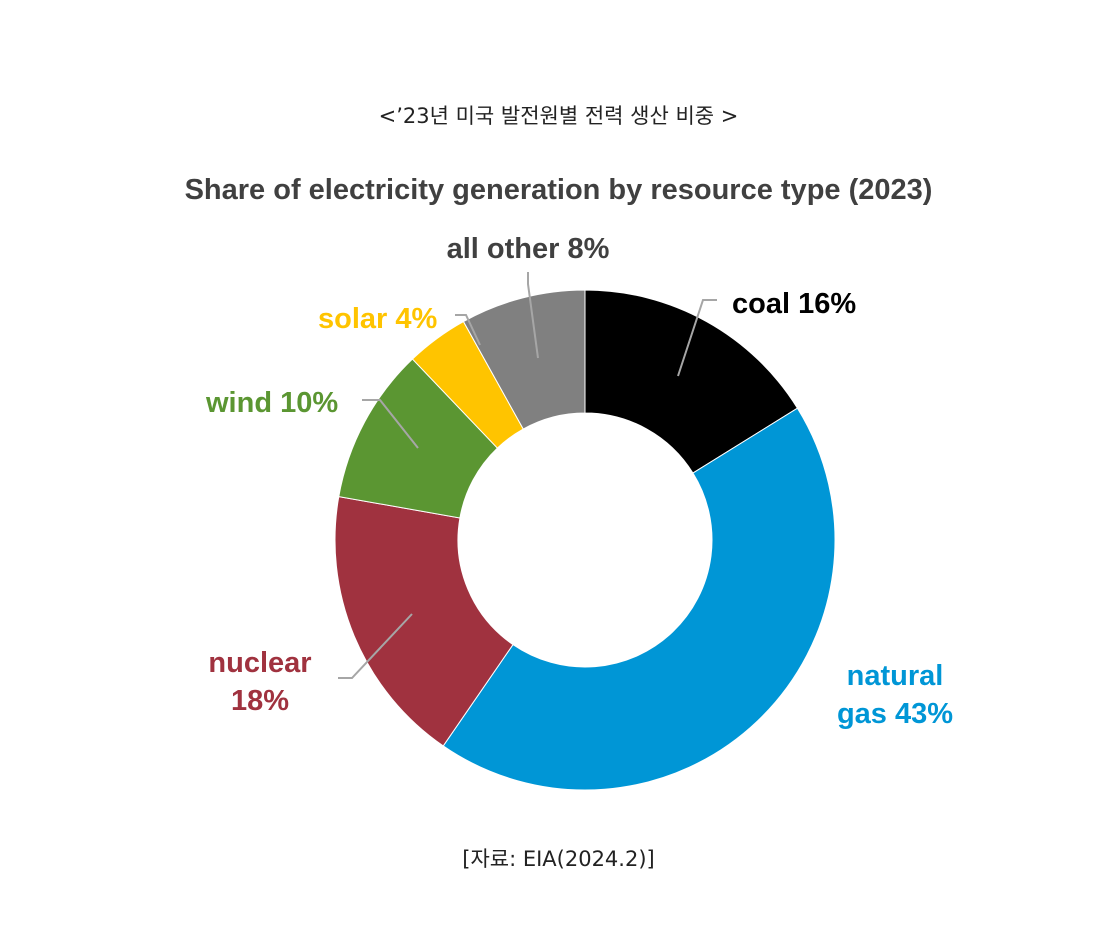 The height and width of the screenshot is (931, 1117). What do you see at coordinates (895, 695) in the screenshot?
I see `label-natural-gas: natural gas 43%` at bounding box center [895, 695].